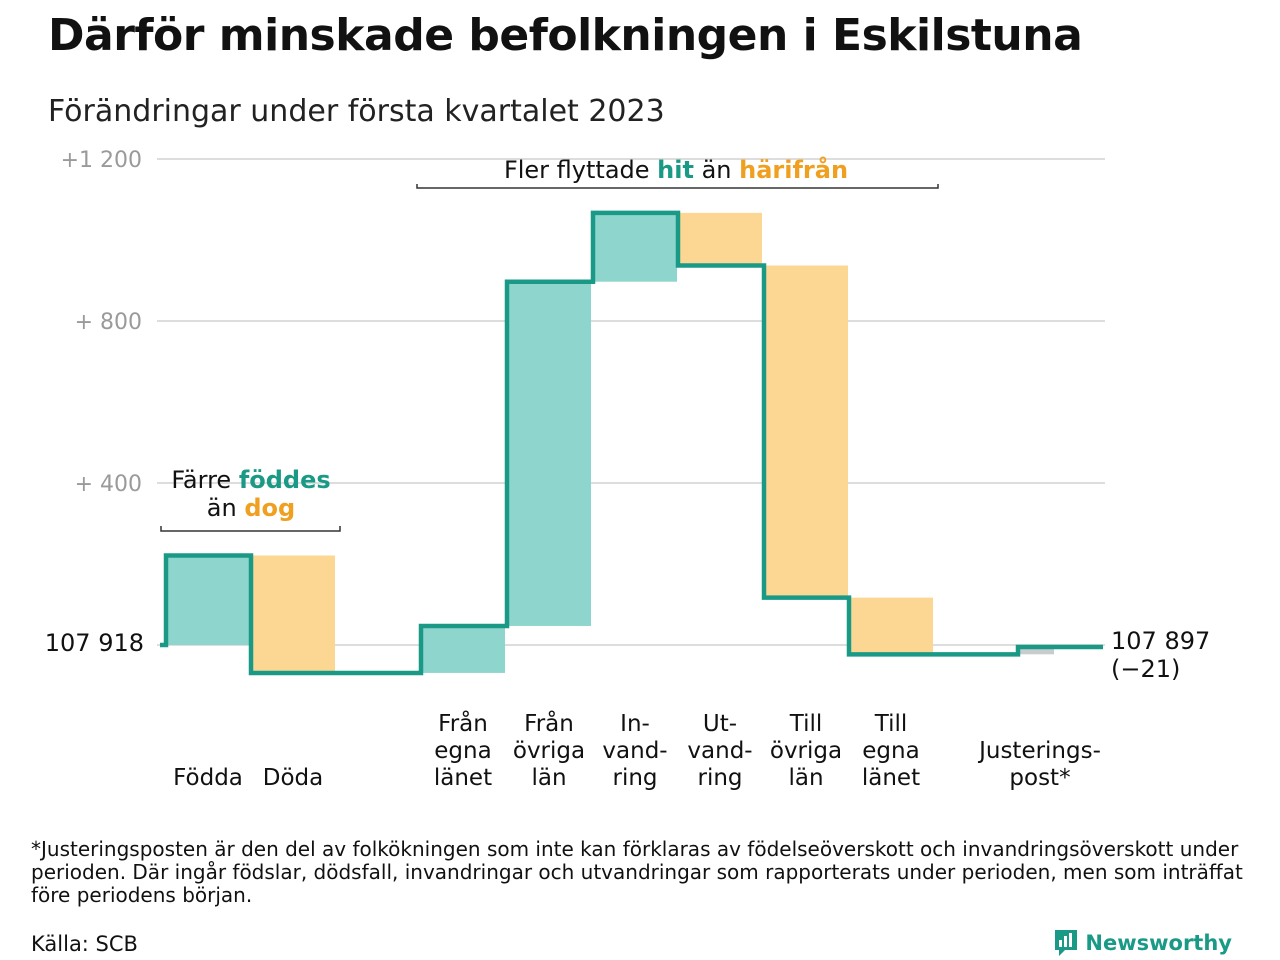 This screenshot has width=1280, height=960. What do you see at coordinates (1066, 943) in the screenshot?
I see `newsworthy-logo-icon` at bounding box center [1066, 943].